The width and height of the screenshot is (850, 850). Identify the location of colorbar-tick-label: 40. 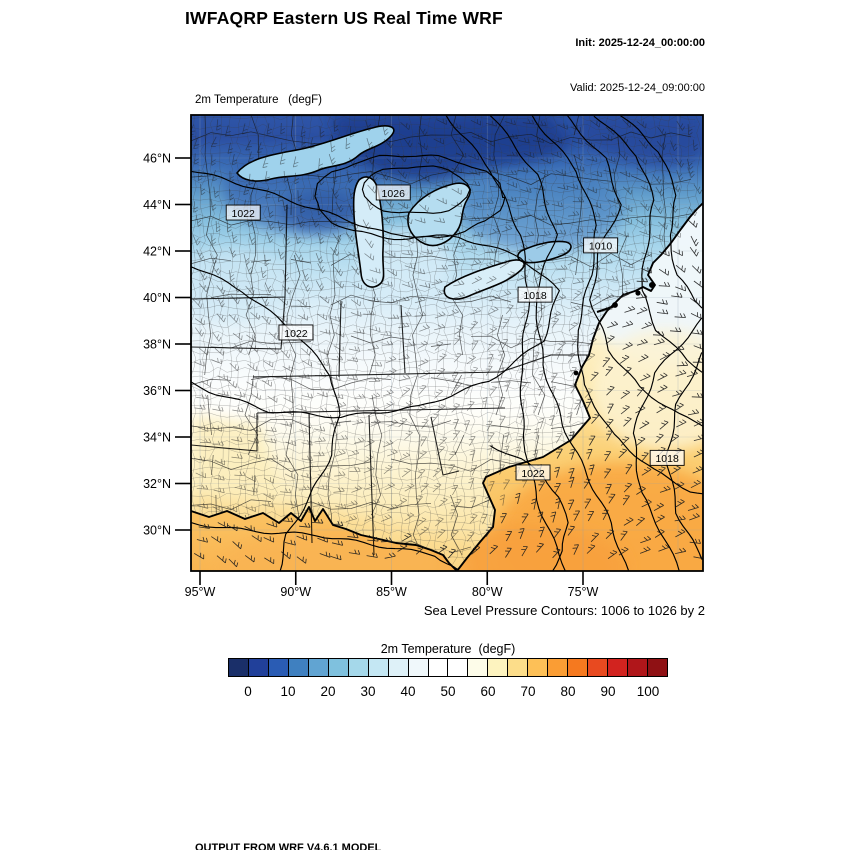
(408, 691).